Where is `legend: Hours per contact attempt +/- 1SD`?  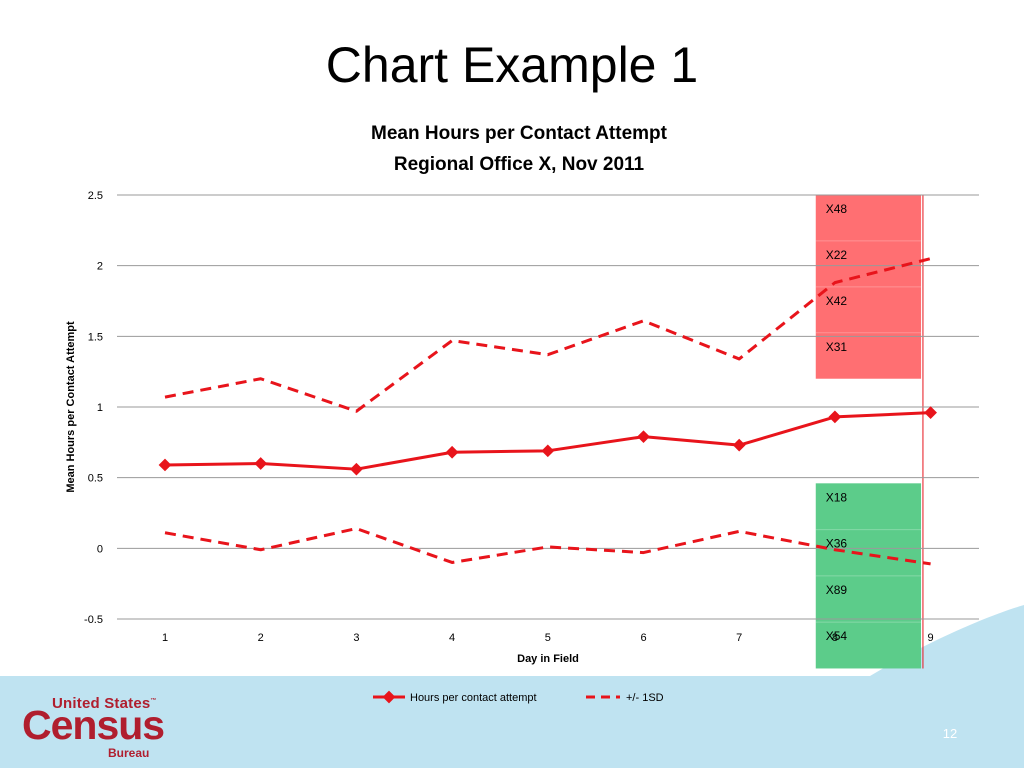 legend: Hours per contact attempt +/- 1SD is located at coordinates (518, 697).